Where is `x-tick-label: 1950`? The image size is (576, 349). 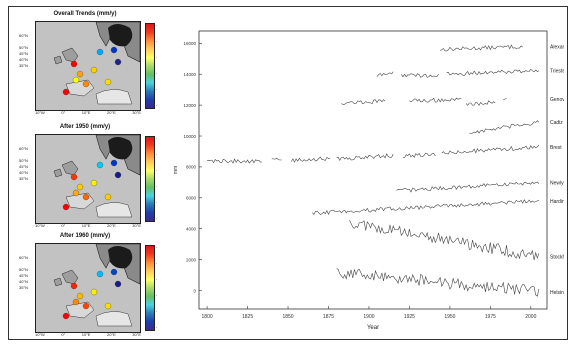
x-tick-label: 1950 is located at coordinates (449, 317).